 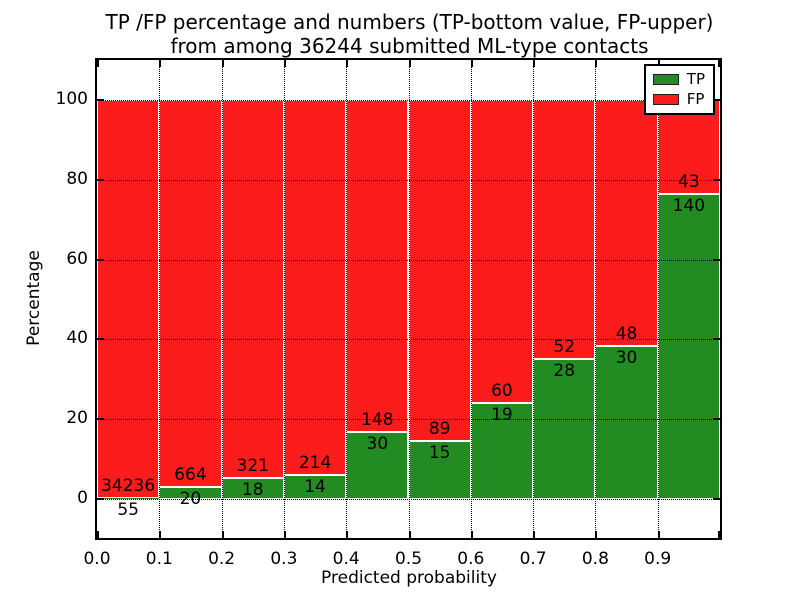 I want to click on bar-count-label-fp: 60, so click(x=502, y=391).